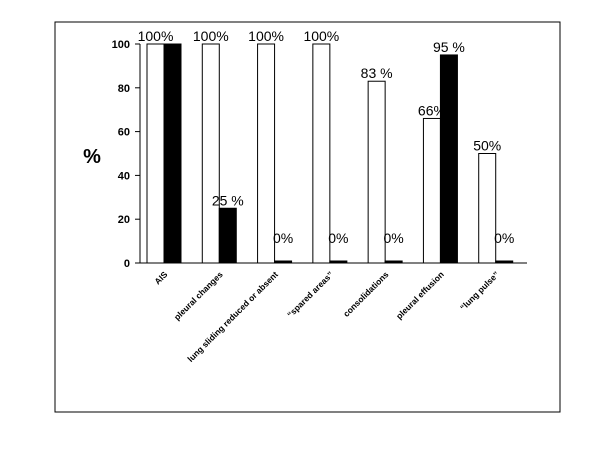  Describe the element at coordinates (432, 110) in the screenshot. I see `bar-value-label: 66%` at that location.